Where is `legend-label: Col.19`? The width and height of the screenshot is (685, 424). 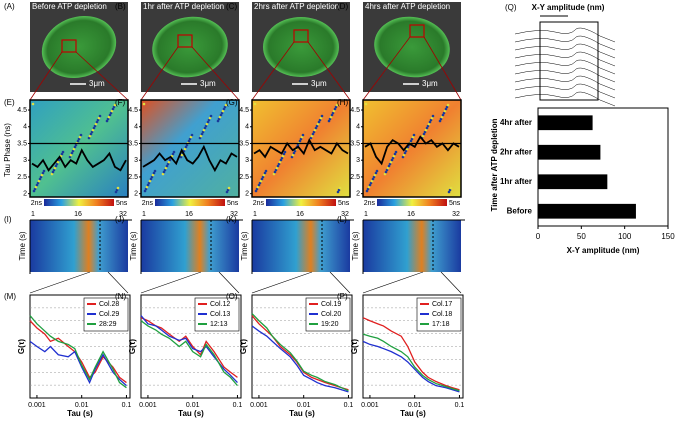
legend-label: Col.19 is located at coordinates (331, 304).